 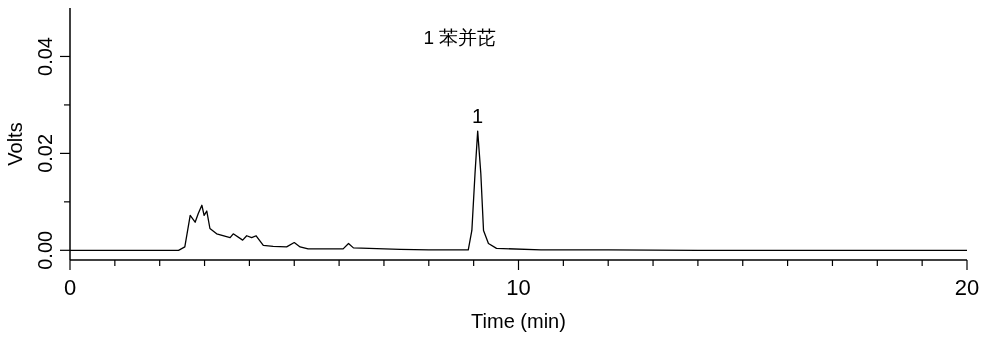 I want to click on y-tick-label: 0.00, so click(x=45, y=250).